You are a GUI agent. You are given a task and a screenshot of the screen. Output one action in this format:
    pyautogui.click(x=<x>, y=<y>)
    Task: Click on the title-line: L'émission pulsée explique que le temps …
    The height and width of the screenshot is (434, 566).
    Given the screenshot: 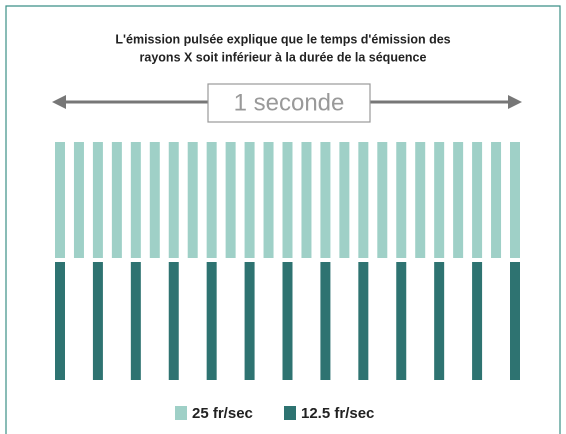 What is the action you would take?
    pyautogui.click(x=282, y=39)
    